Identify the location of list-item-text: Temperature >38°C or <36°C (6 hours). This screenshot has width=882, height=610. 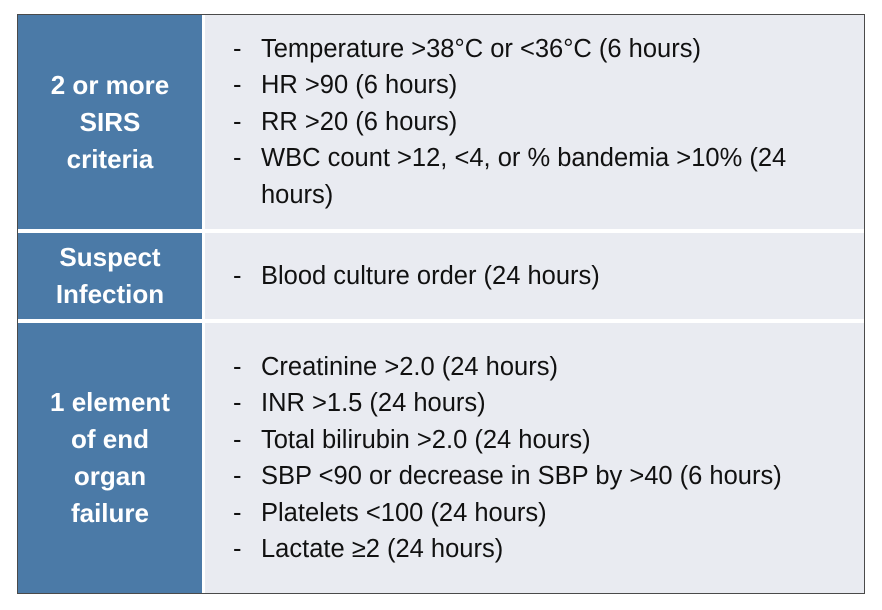
(481, 48).